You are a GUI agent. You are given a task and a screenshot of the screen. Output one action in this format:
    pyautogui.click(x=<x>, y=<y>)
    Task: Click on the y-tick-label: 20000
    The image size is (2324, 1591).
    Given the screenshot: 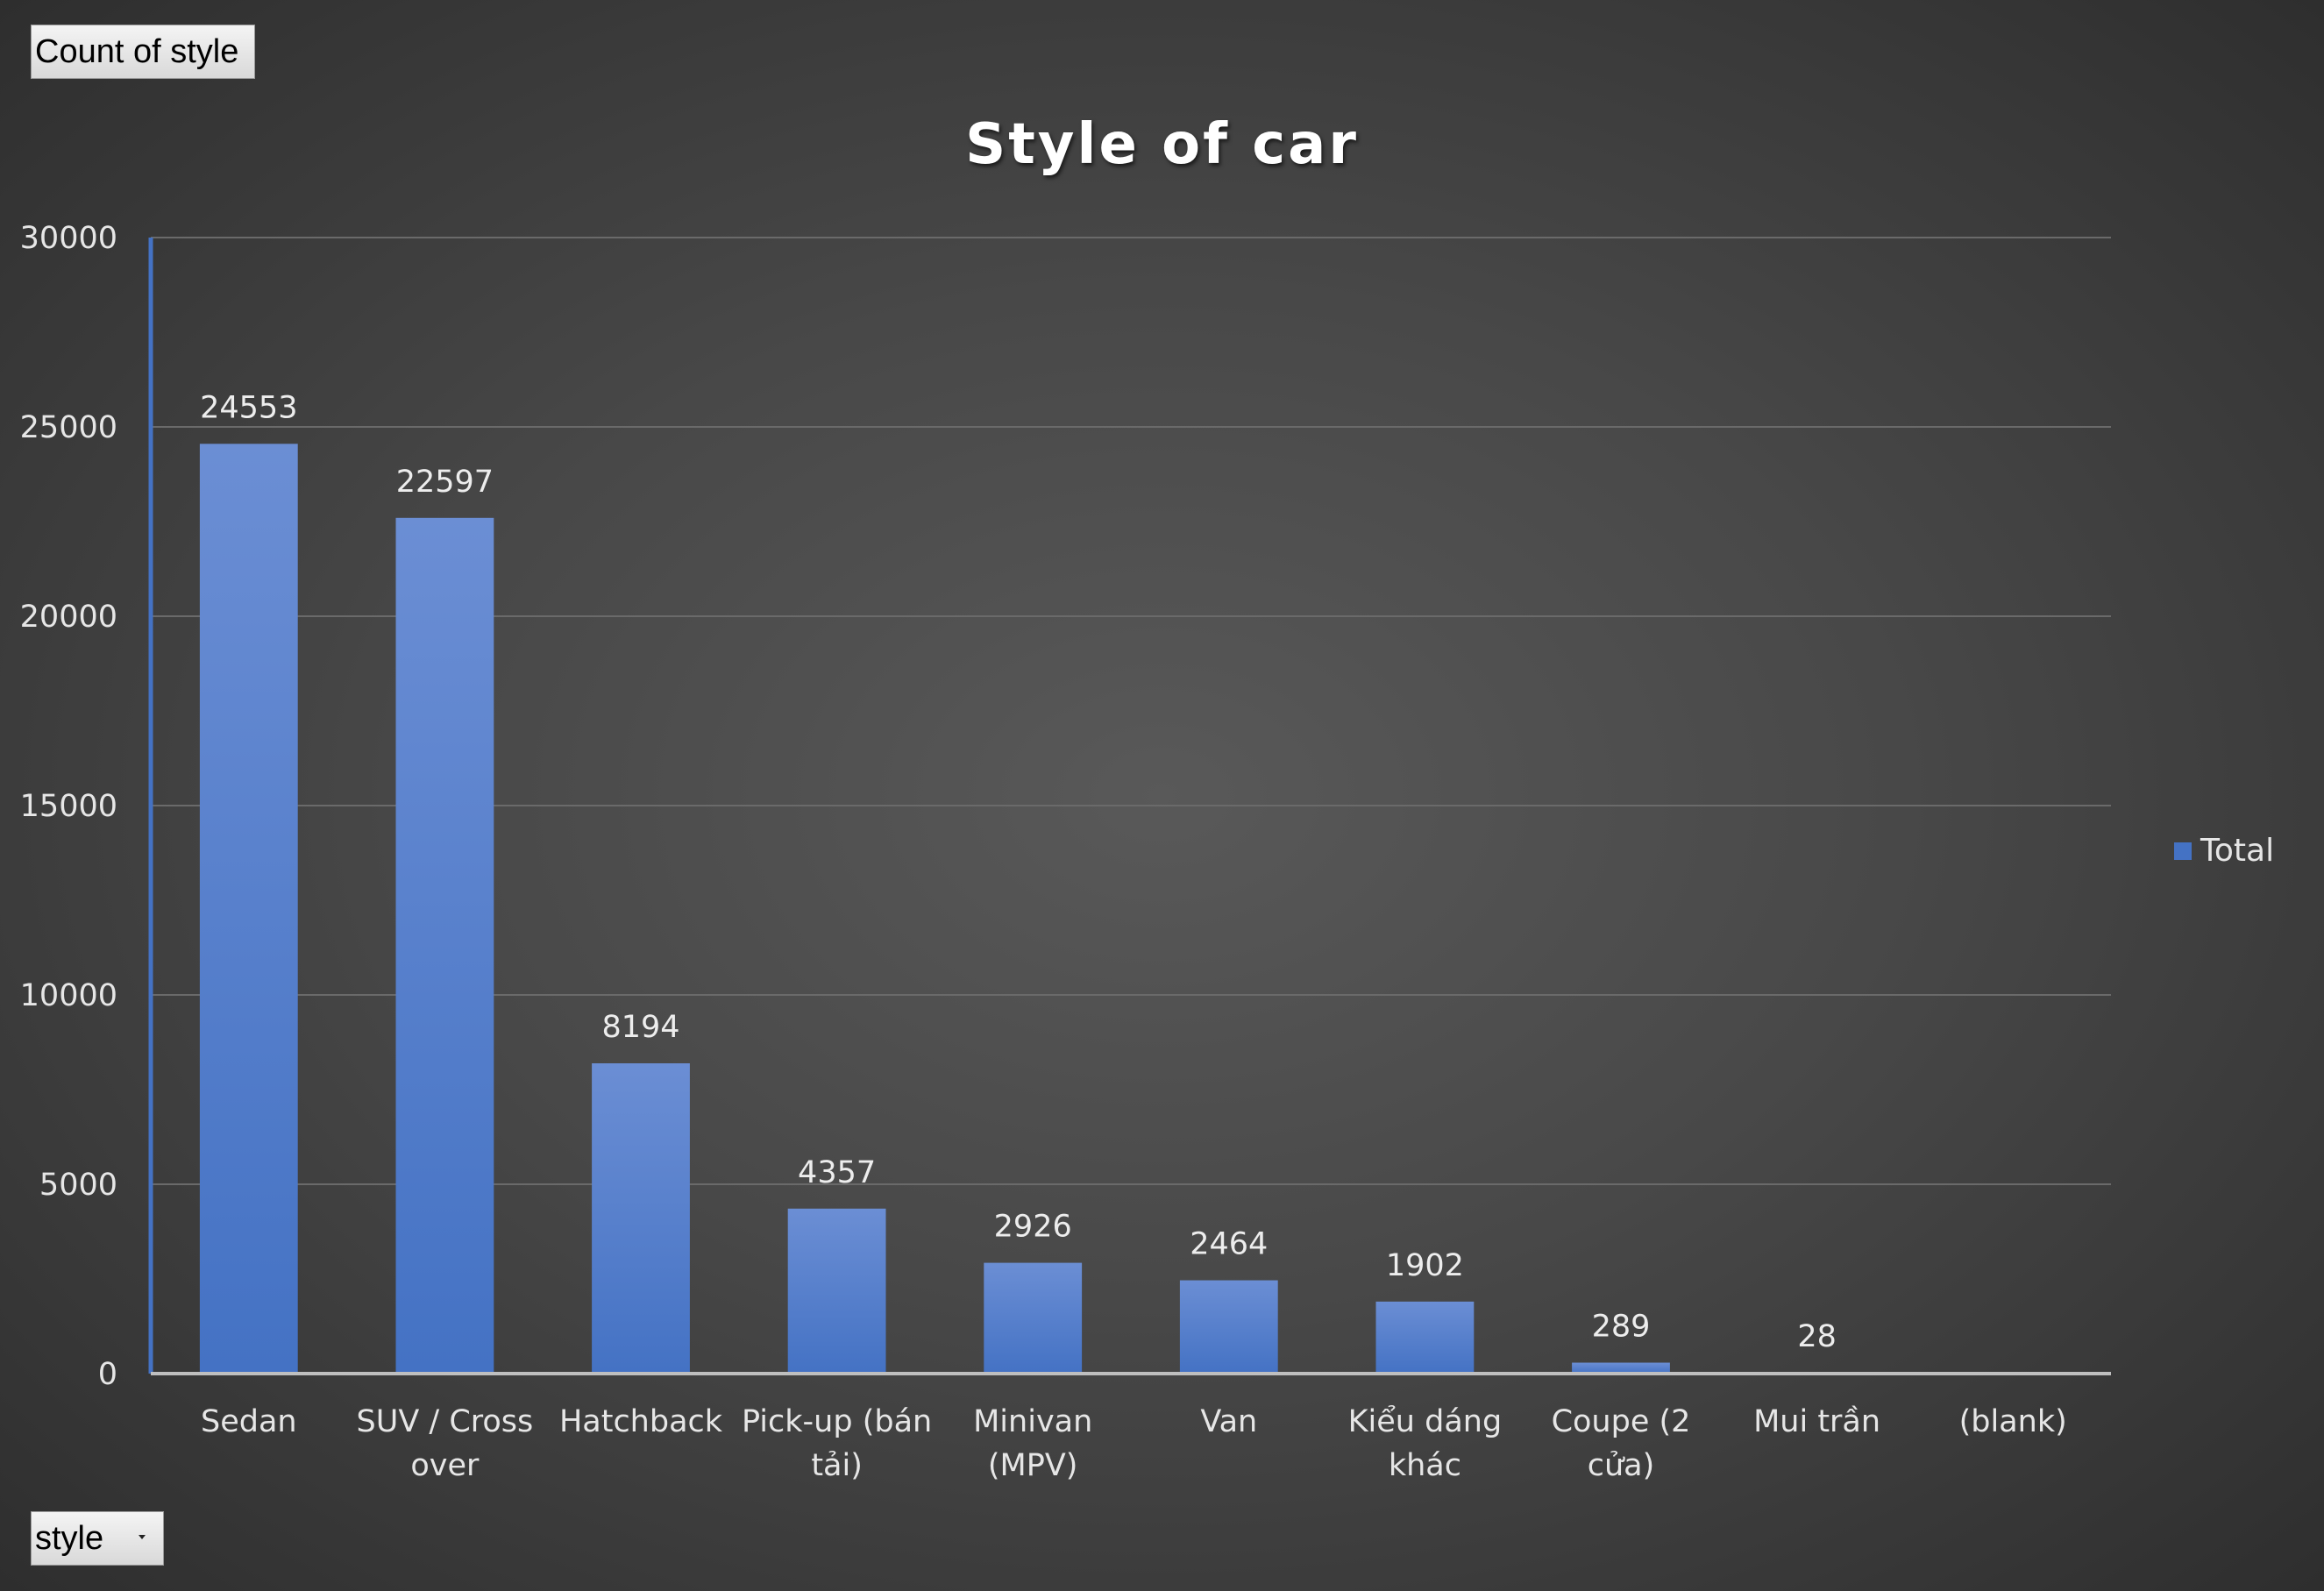 What is the action you would take?
    pyautogui.click(x=68, y=617)
    